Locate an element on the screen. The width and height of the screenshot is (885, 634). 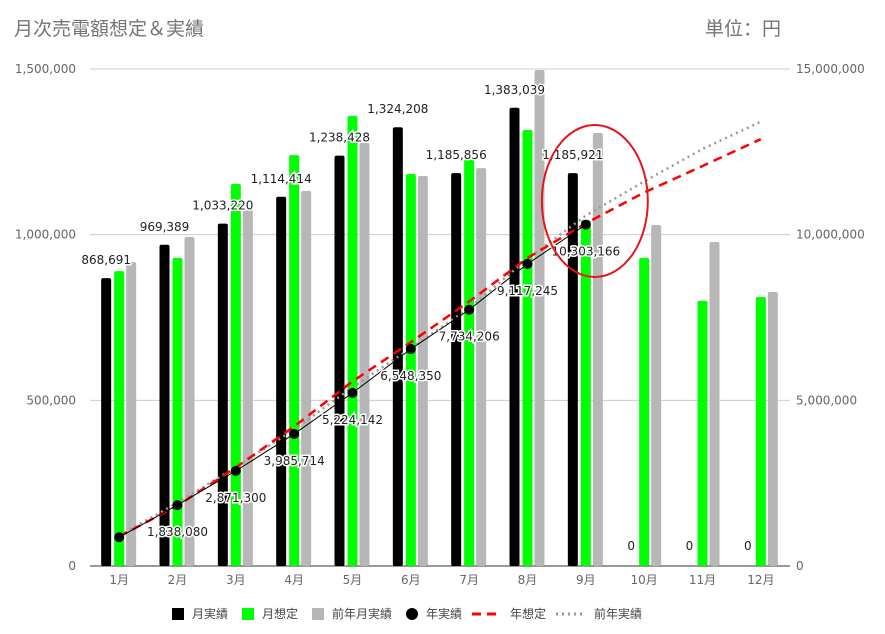
cumulative-label: 6,548,350 is located at coordinates (410, 376).